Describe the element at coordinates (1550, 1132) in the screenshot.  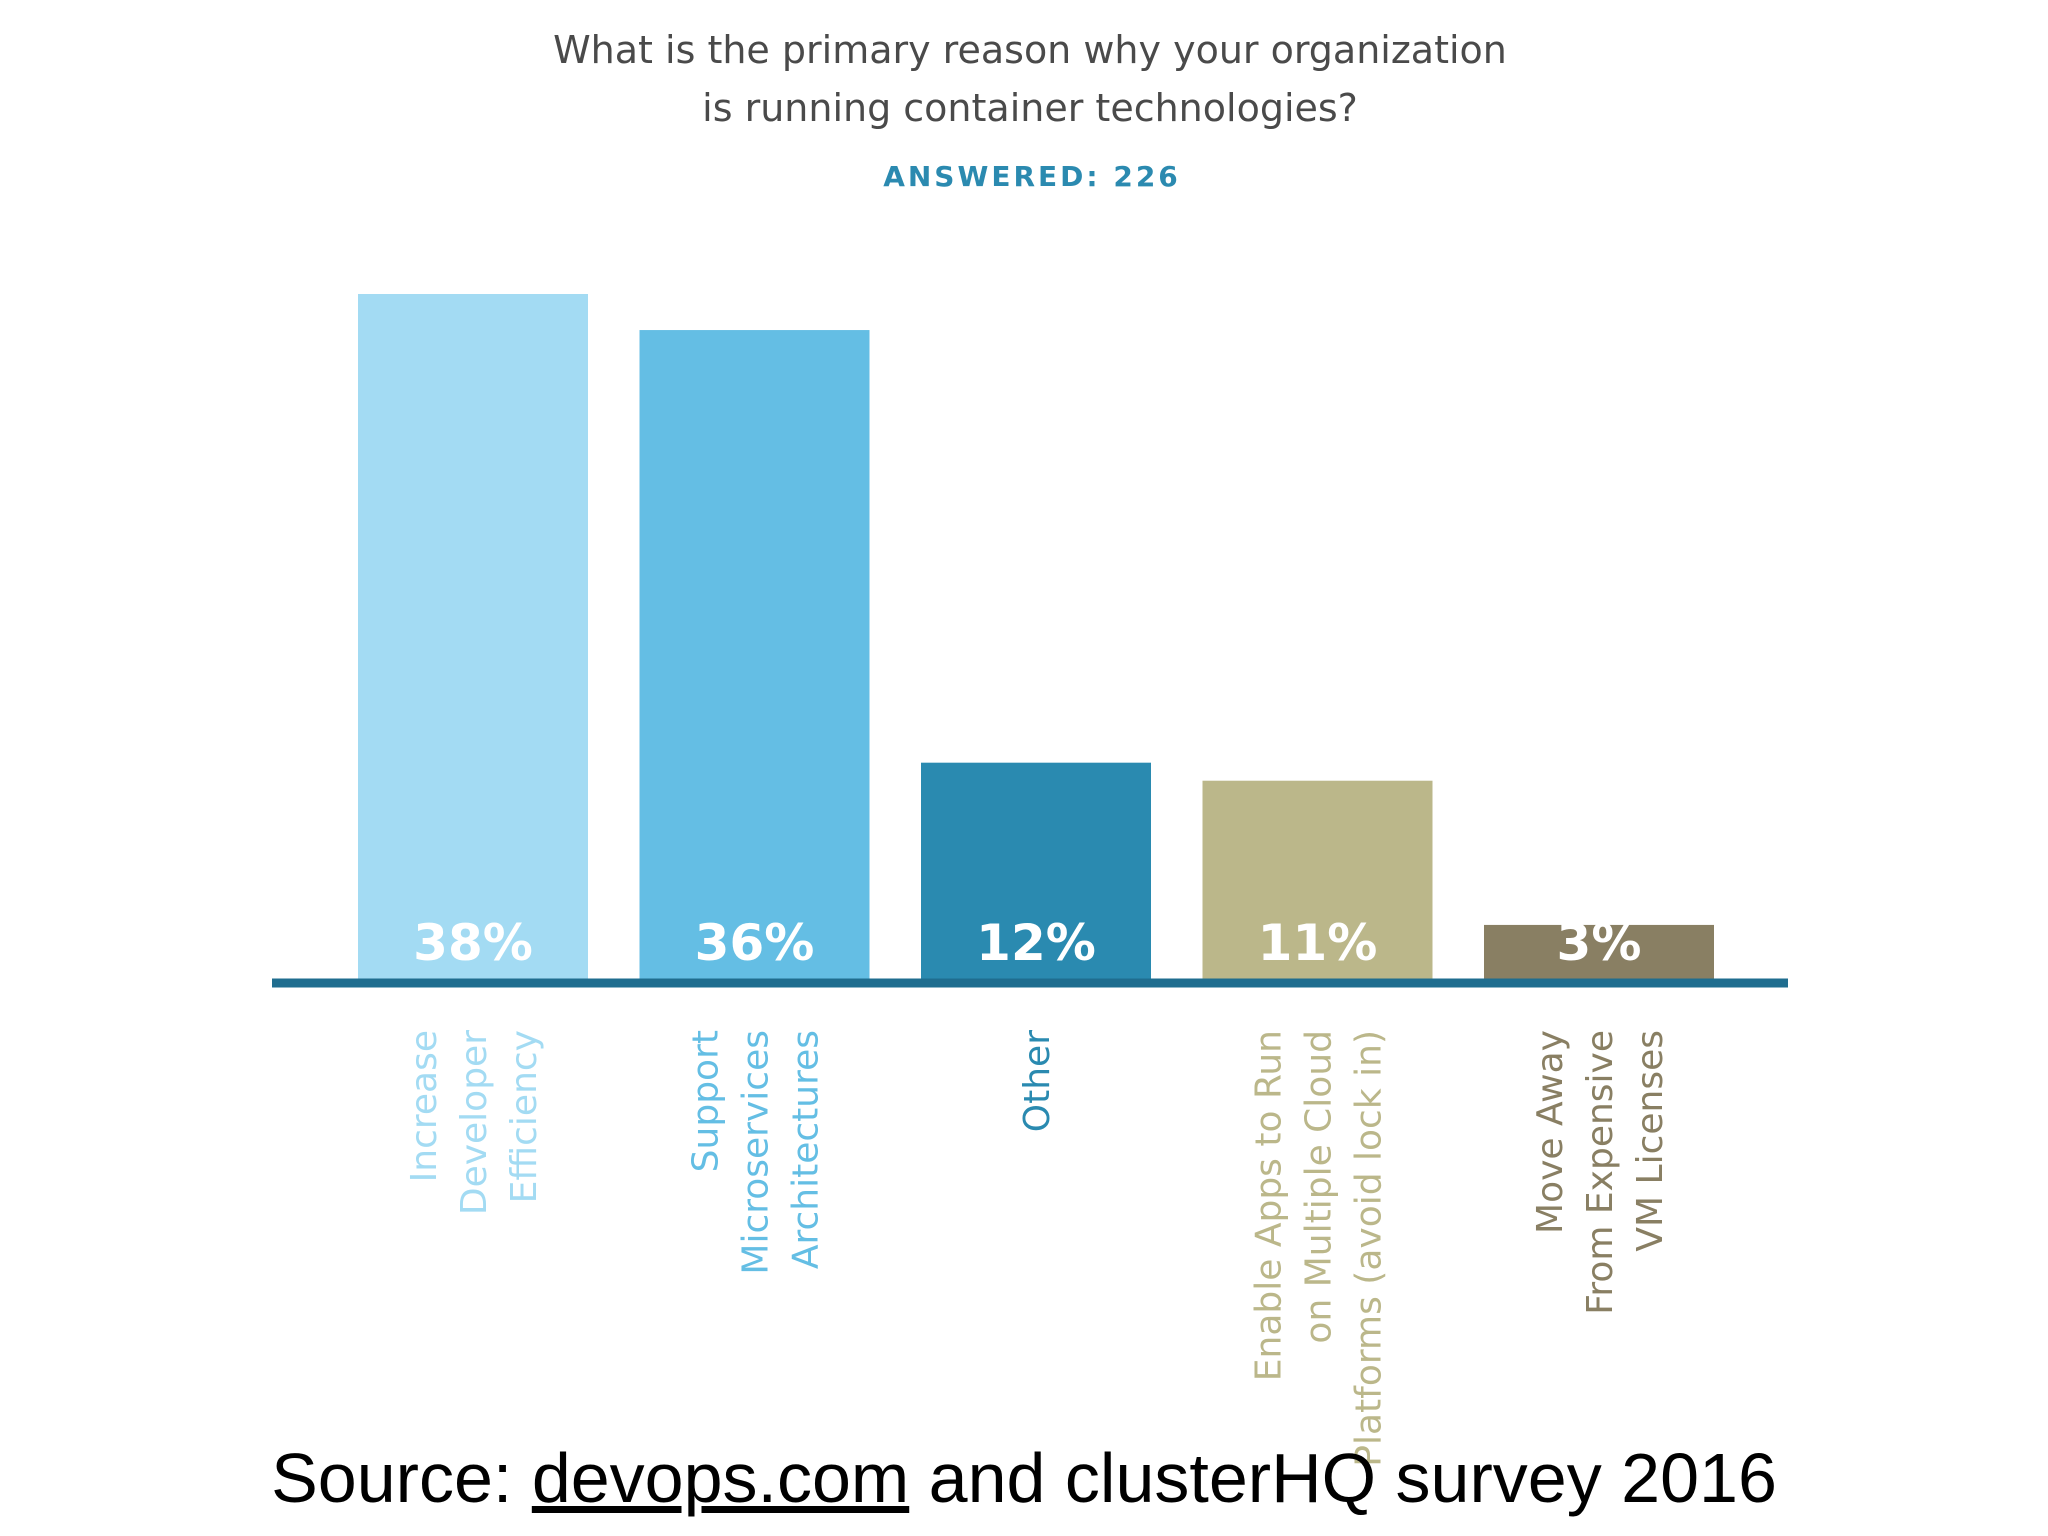
I see `category-label-5-line-1: Move Away` at that location.